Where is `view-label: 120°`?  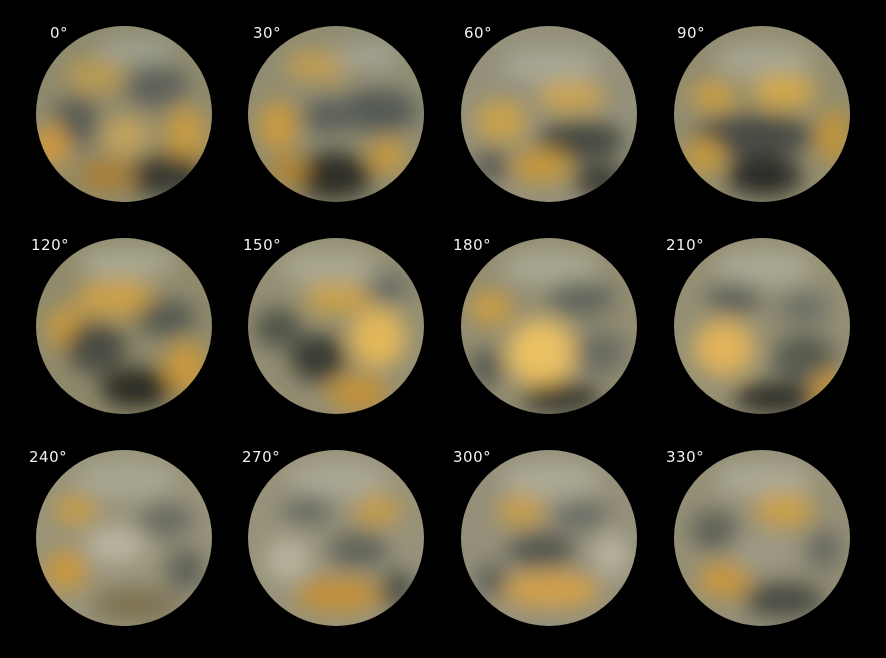
view-label: 120° is located at coordinates (50, 245).